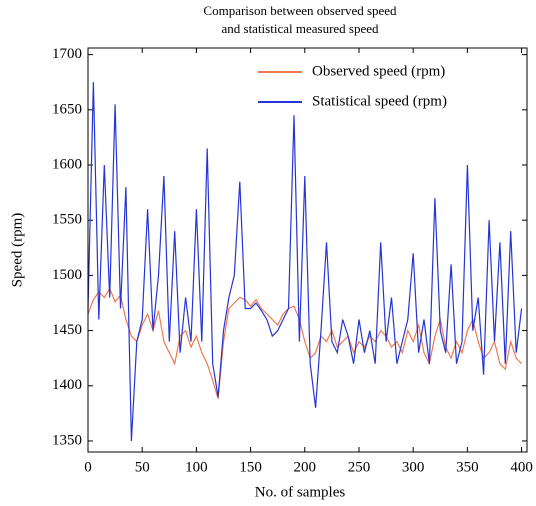  What do you see at coordinates (67, 54) in the screenshot?
I see `y-tick-label: 1700` at bounding box center [67, 54].